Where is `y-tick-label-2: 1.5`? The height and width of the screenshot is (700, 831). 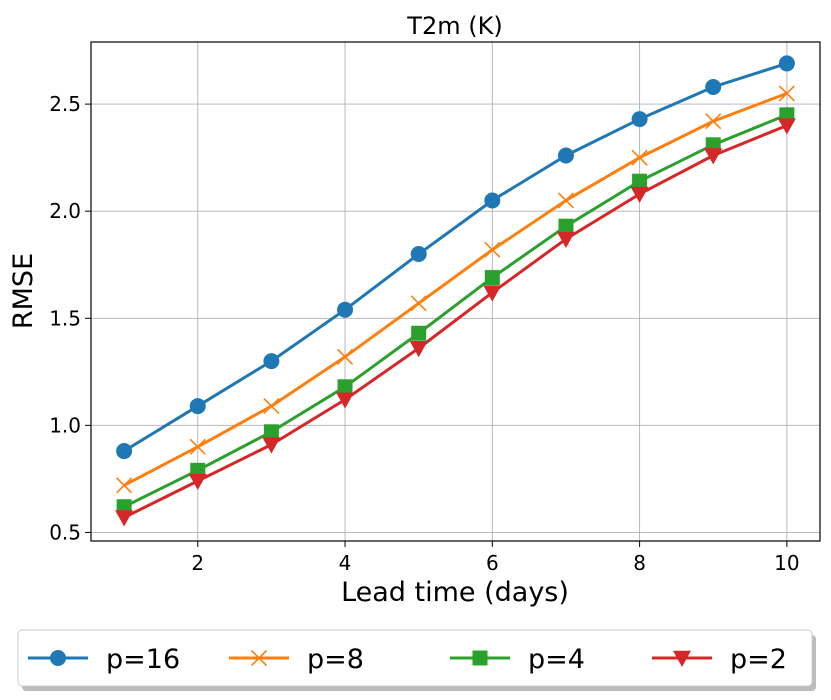 y-tick-label-2: 1.5 is located at coordinates (65, 318).